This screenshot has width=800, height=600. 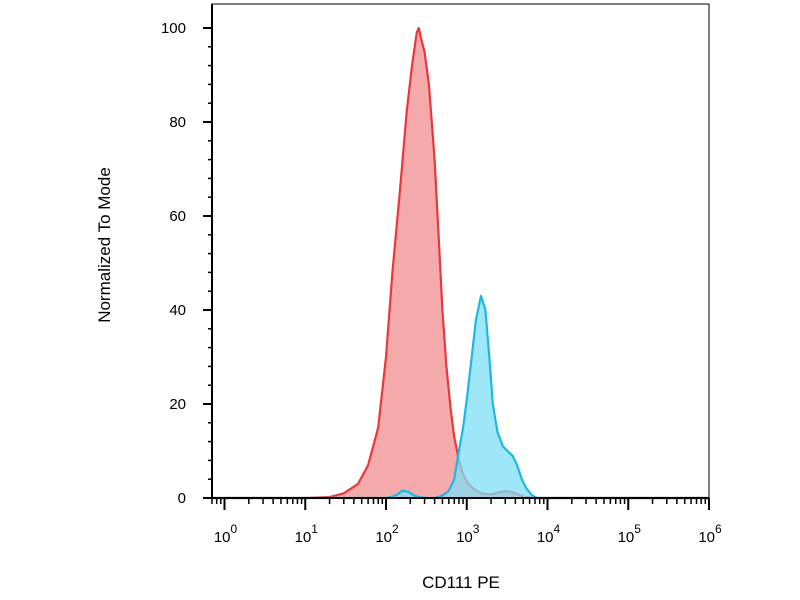 I want to click on x-tick-label: 10³, so click(x=468, y=534).